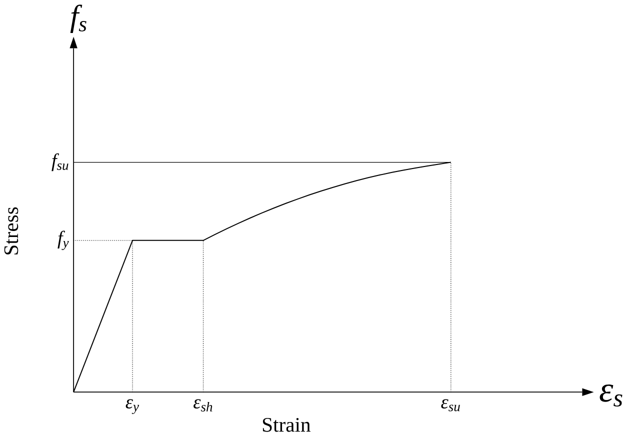 The width and height of the screenshot is (625, 436). Describe the element at coordinates (203, 405) in the screenshot. I see `x-tick-label: ε$_{sh}$` at that location.